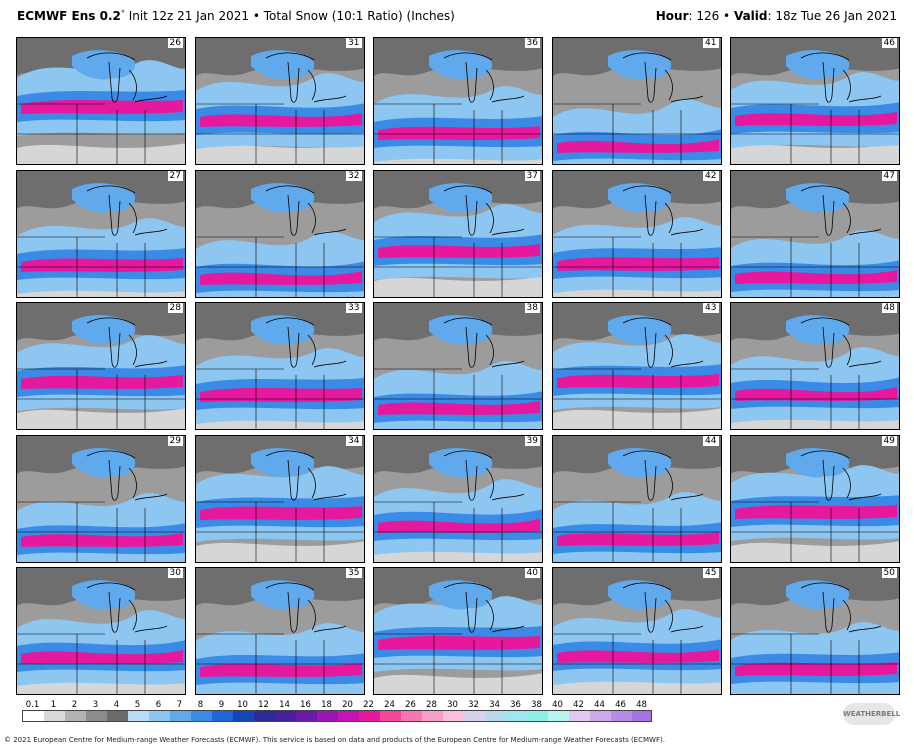 The image size is (914, 750). Describe the element at coordinates (279, 101) in the screenshot. I see `ensemble-panel: 31` at that location.